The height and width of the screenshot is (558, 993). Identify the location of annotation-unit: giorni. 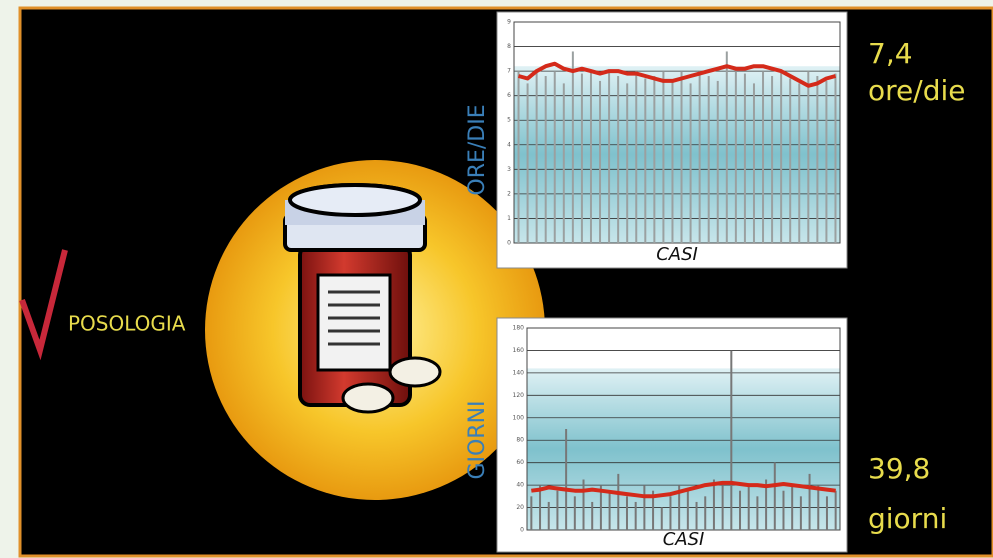
(907, 518).